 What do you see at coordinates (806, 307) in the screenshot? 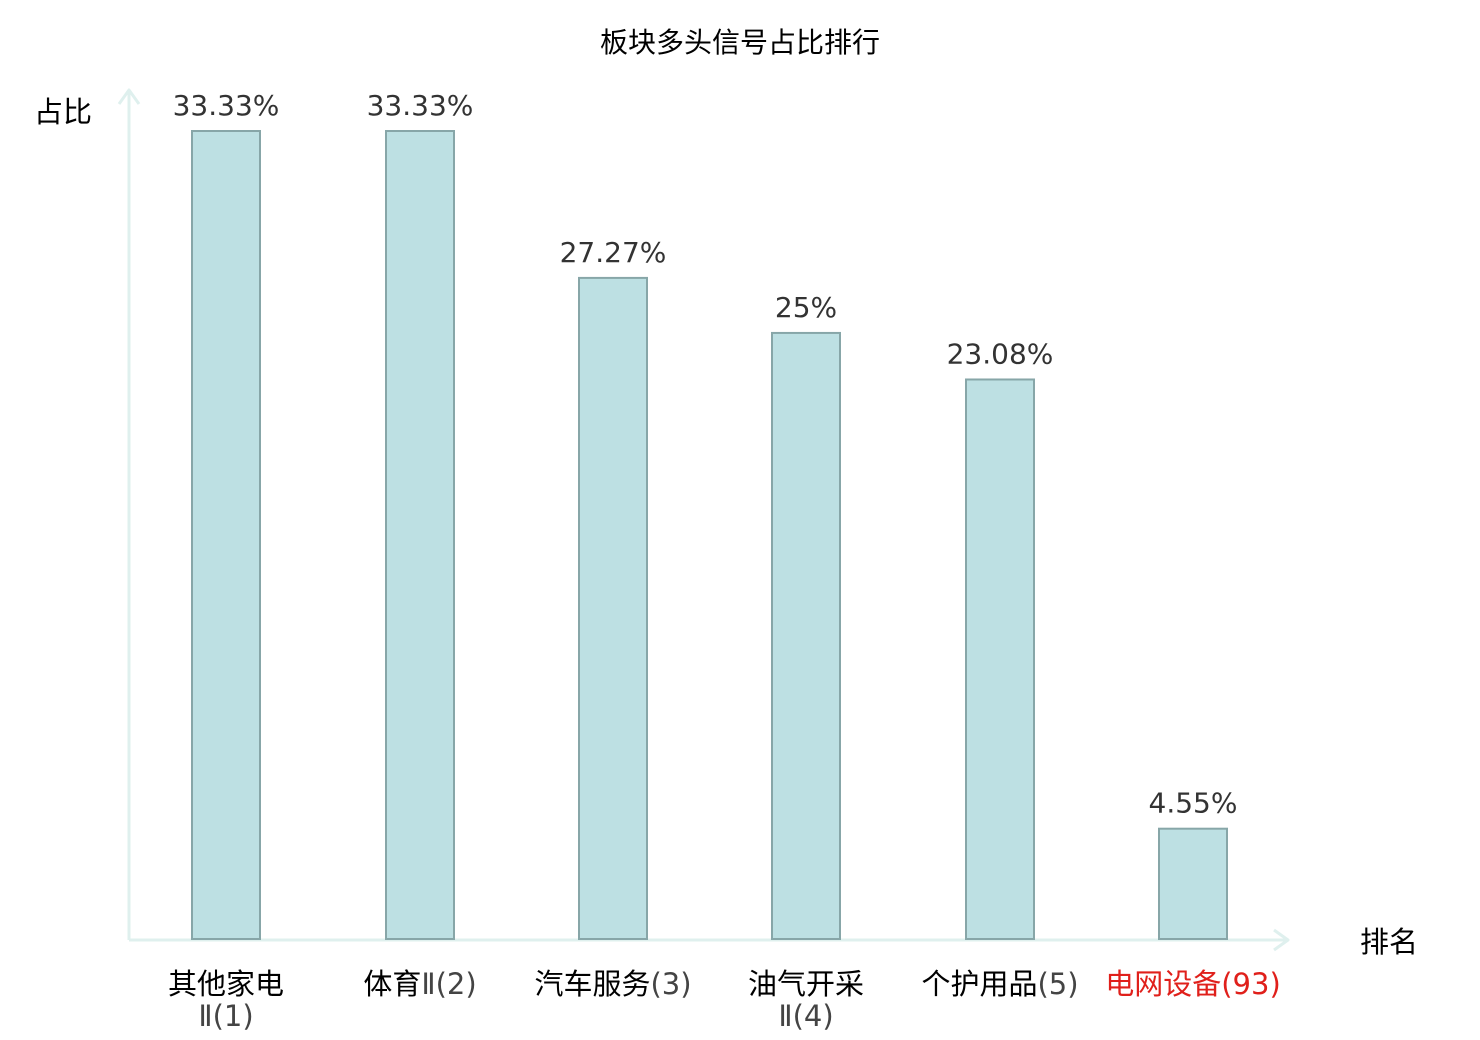
I see `bar-value-label-4: 25%` at bounding box center [806, 307].